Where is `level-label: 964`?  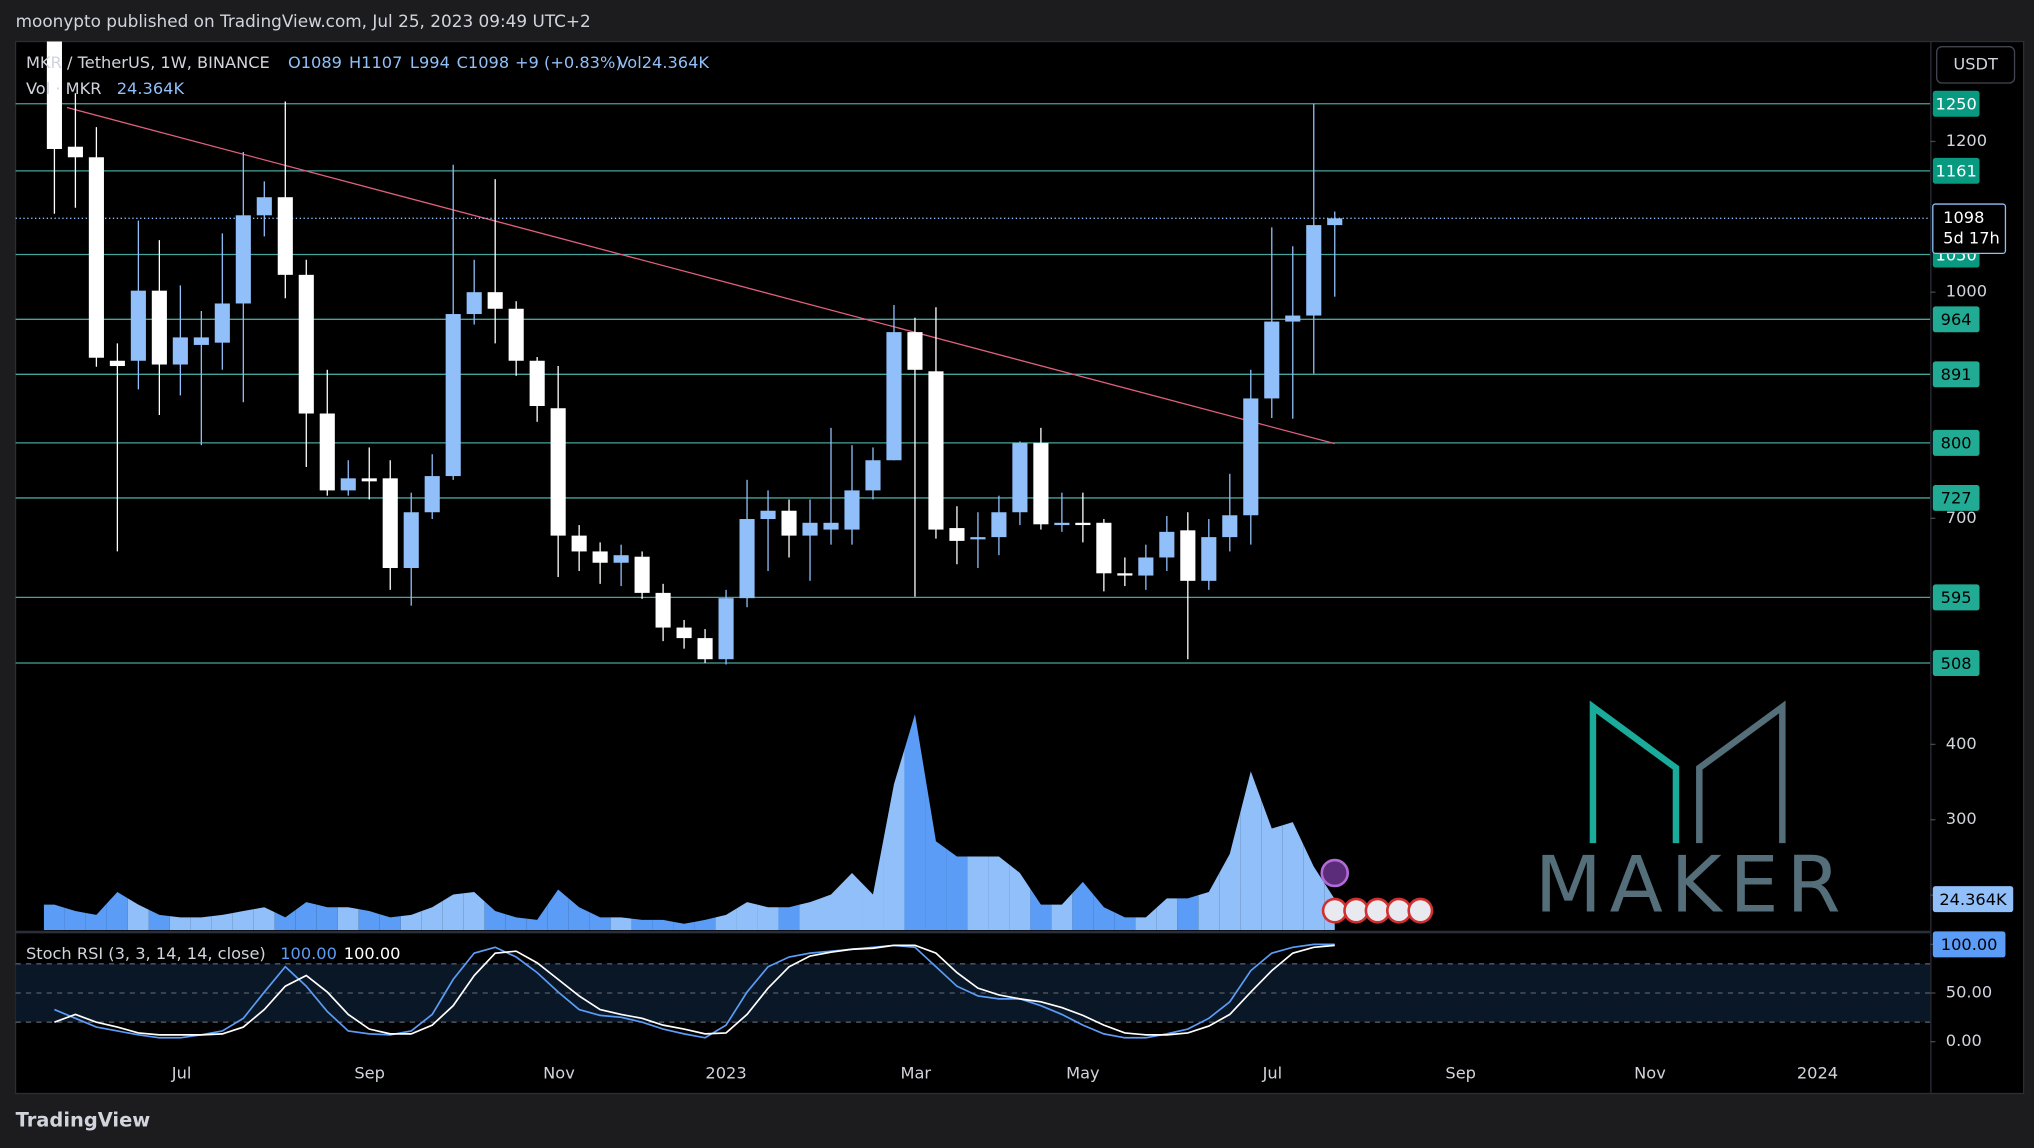 level-label: 964 is located at coordinates (1956, 319).